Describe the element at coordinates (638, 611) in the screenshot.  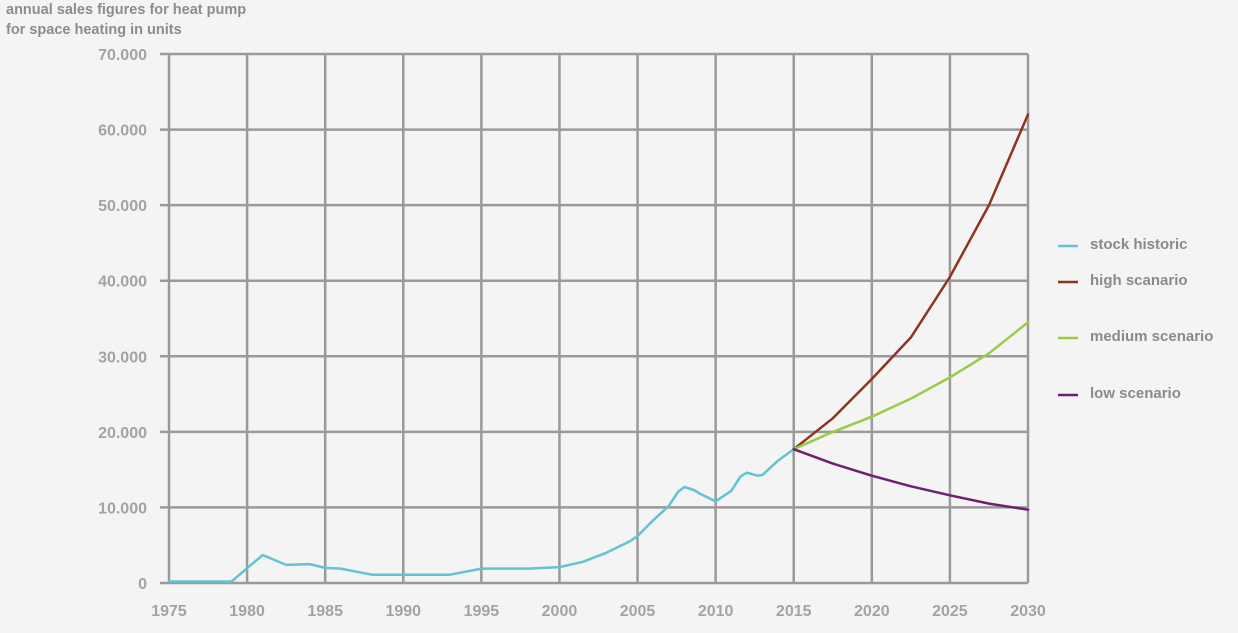
I see `x-tick-label: 2005` at that location.